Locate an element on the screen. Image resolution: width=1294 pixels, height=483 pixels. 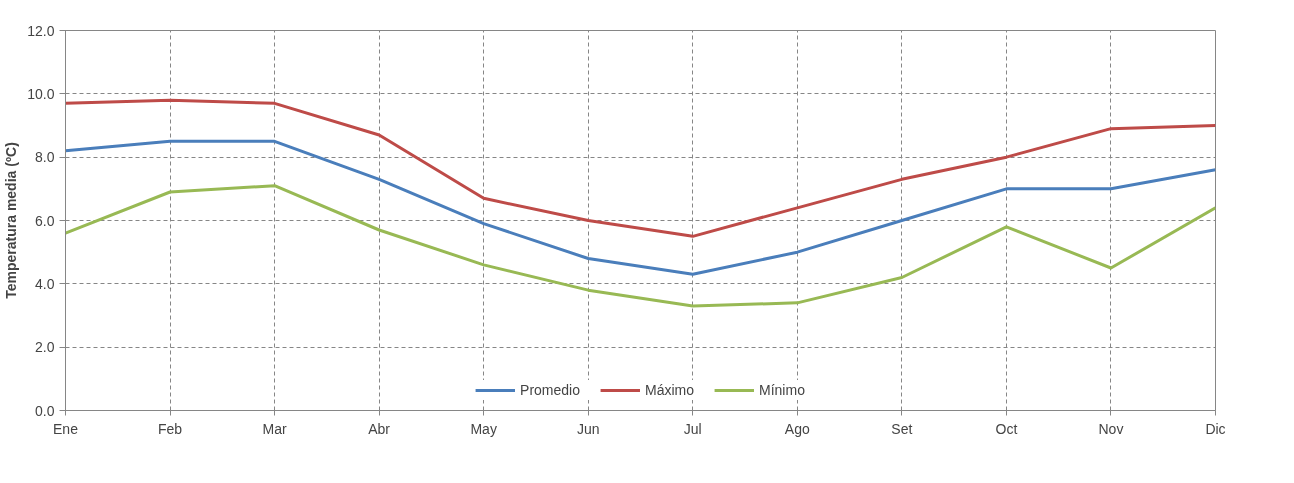
x-tick-label: Mar is located at coordinates (274, 428).